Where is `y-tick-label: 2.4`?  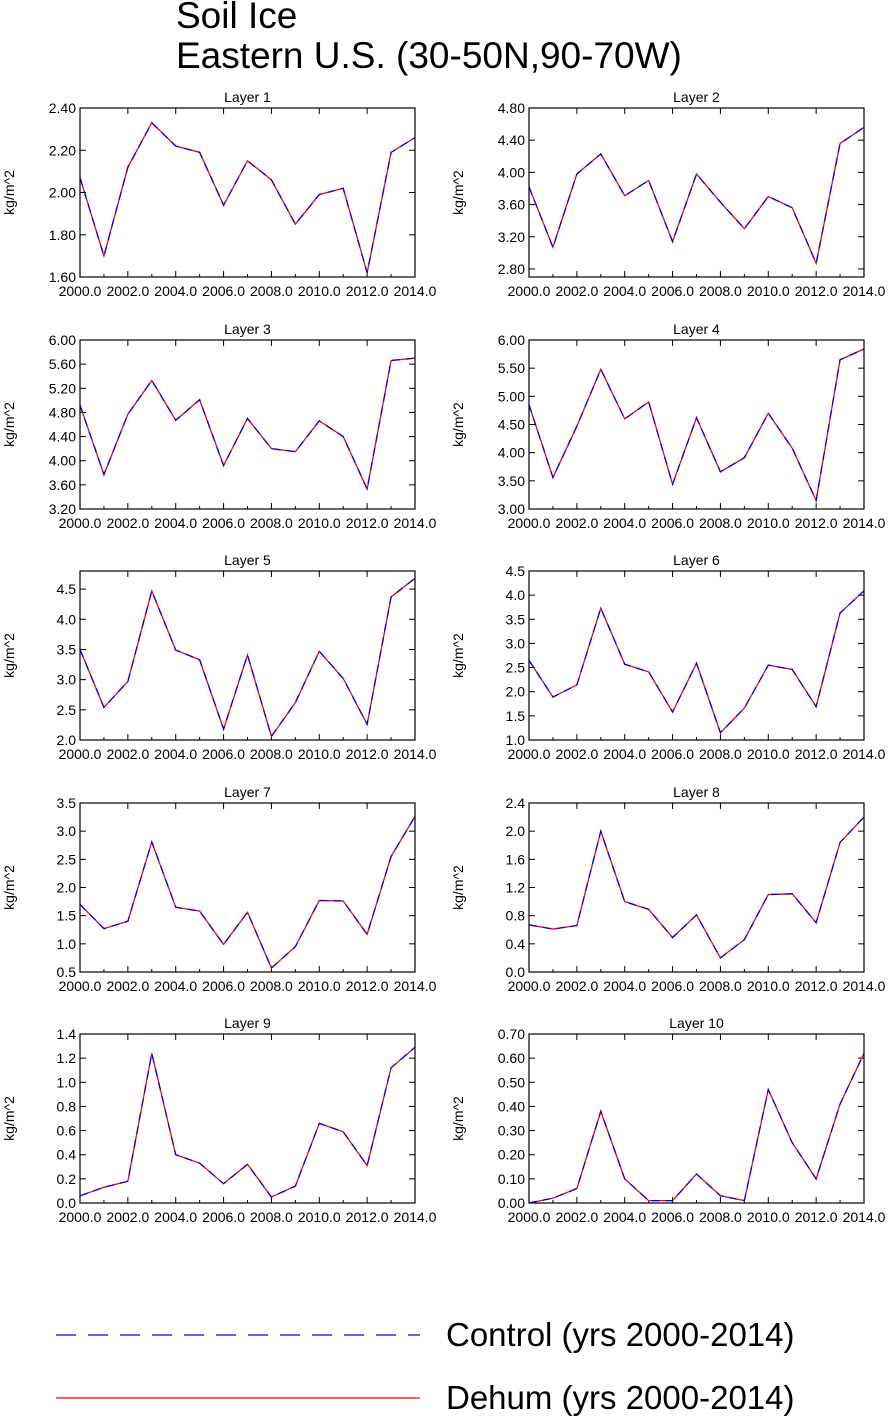 y-tick-label: 2.4 is located at coordinates (516, 803).